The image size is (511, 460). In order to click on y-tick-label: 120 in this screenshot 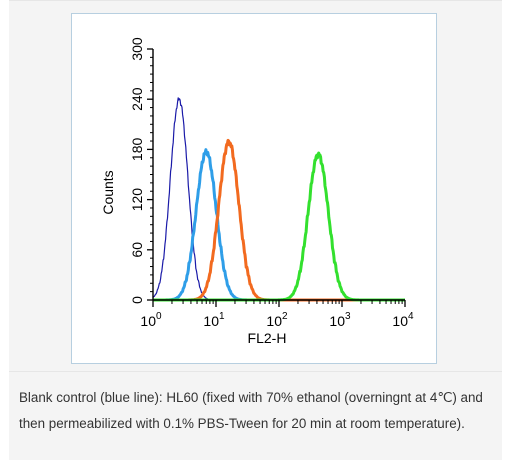, I will do `click(137, 200)`.